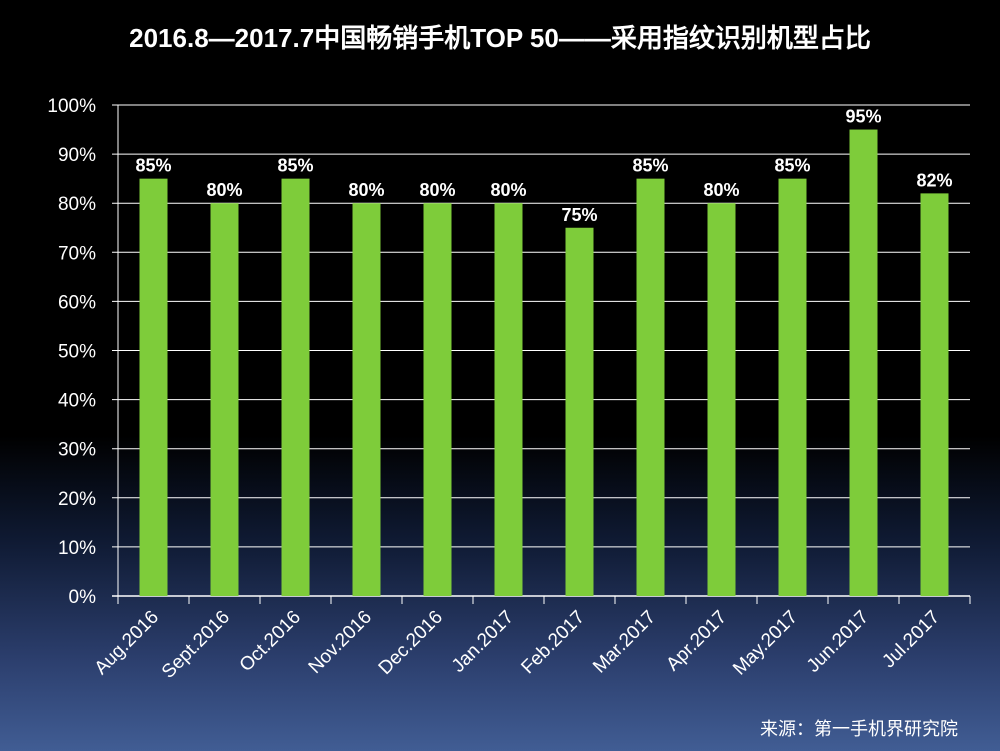  What do you see at coordinates (911, 640) in the screenshot?
I see `x-tick-label: Jul.2017` at bounding box center [911, 640].